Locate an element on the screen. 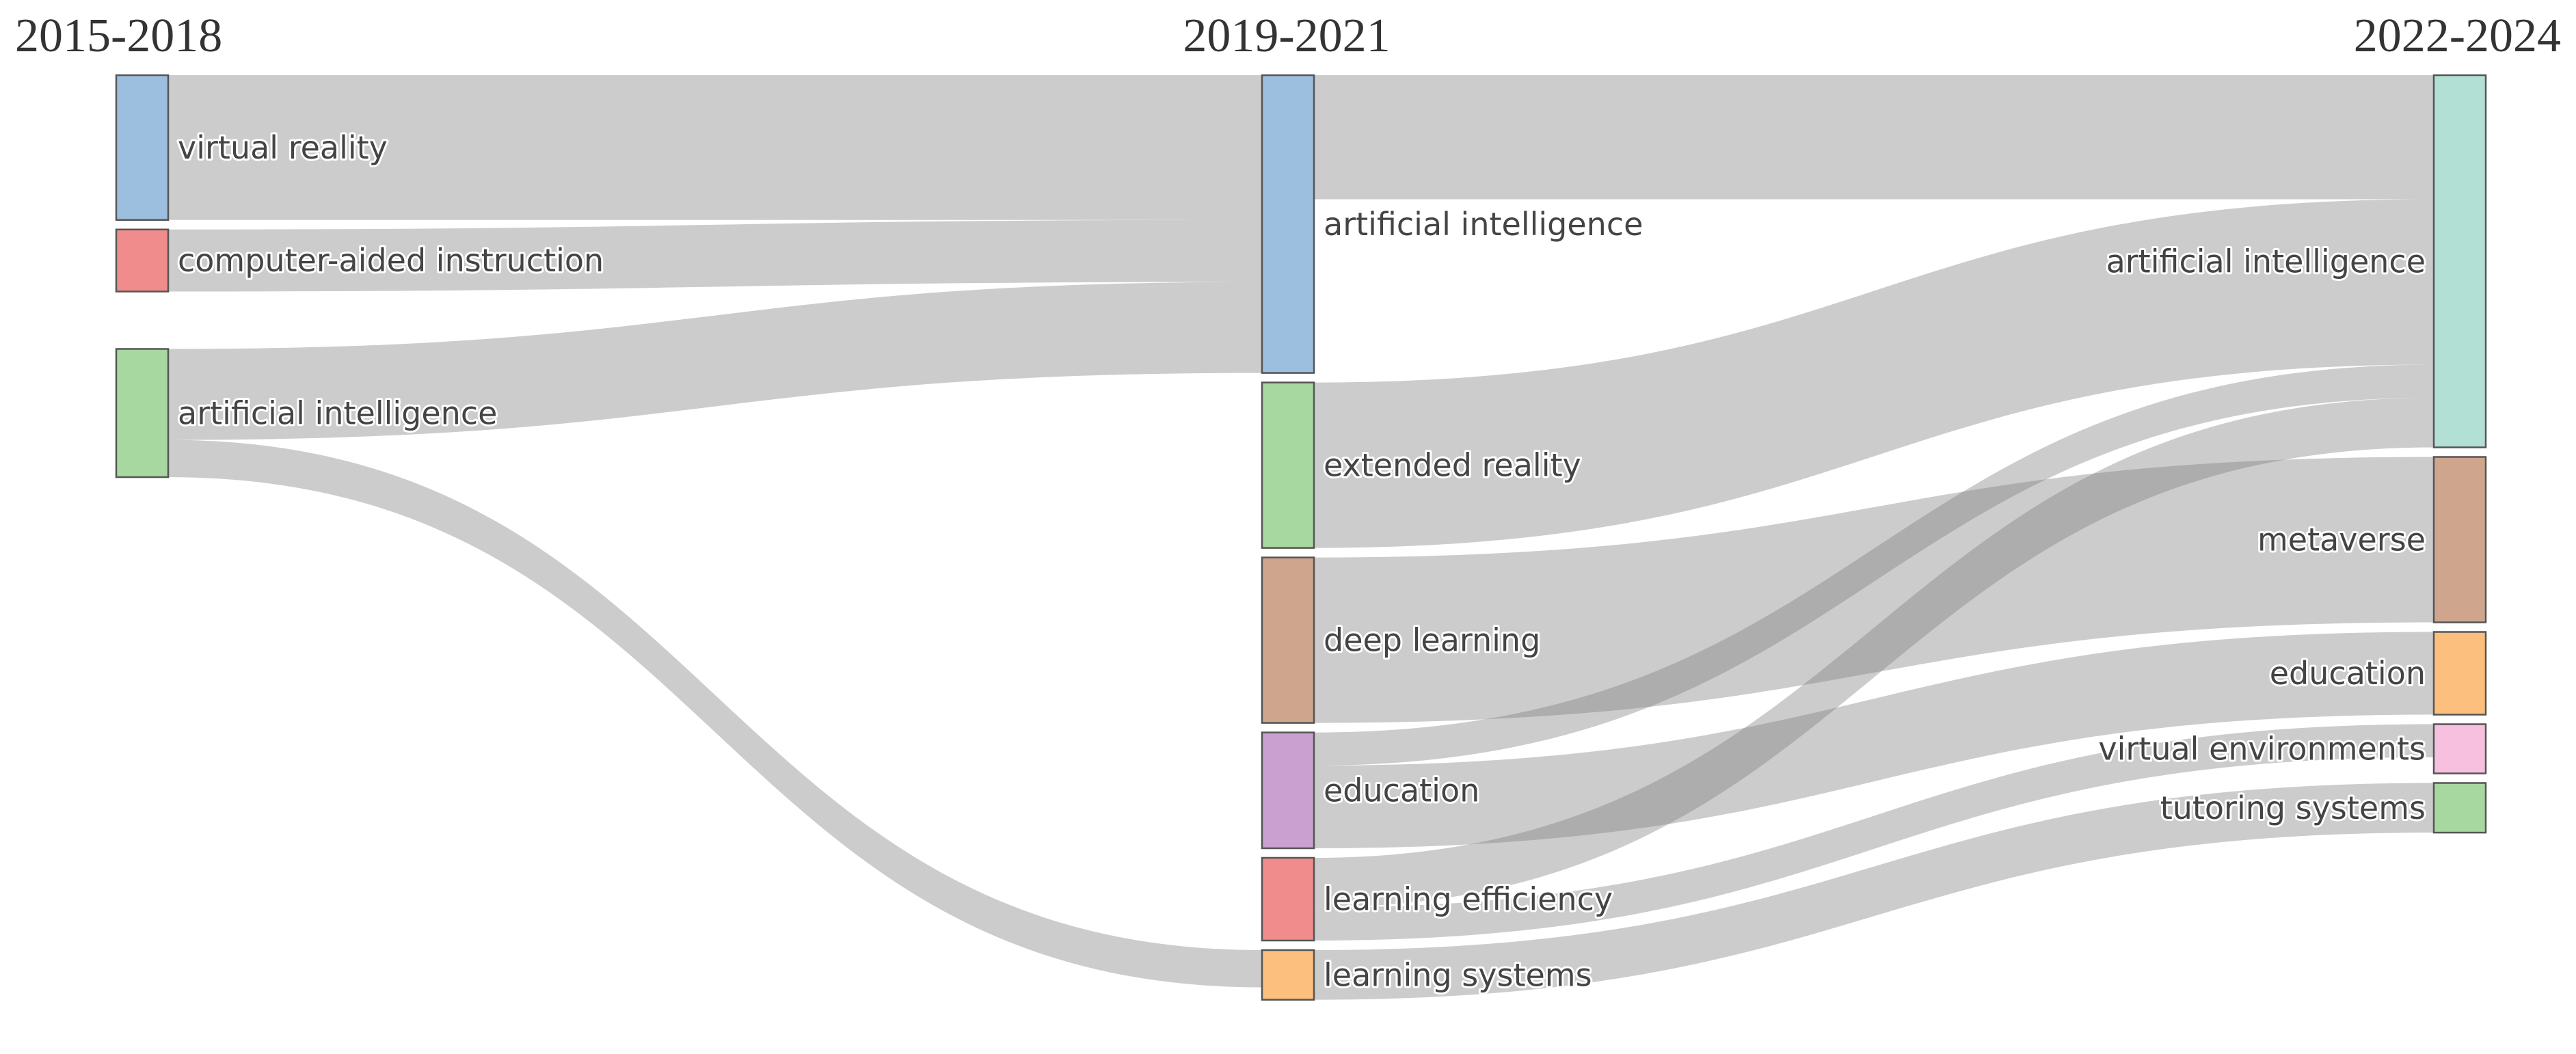  link-b5-to-c4 is located at coordinates (1874, 832).